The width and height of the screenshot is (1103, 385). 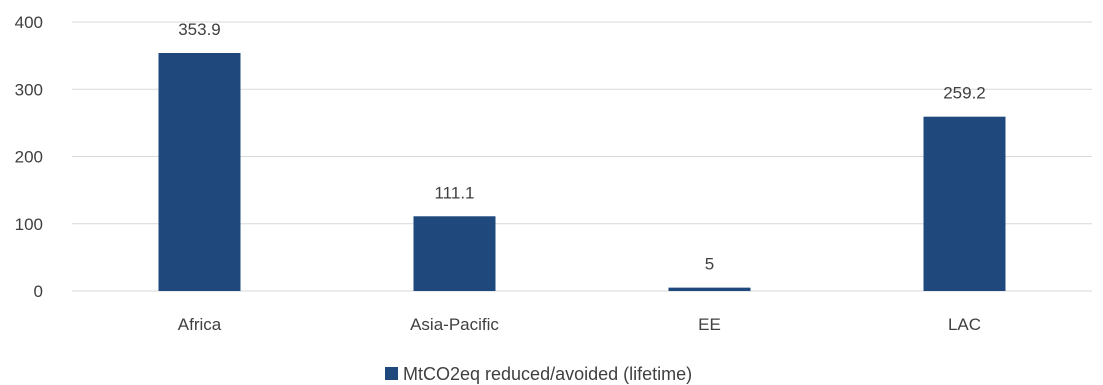 What do you see at coordinates (200, 324) in the screenshot?
I see `category-label: Africa` at bounding box center [200, 324].